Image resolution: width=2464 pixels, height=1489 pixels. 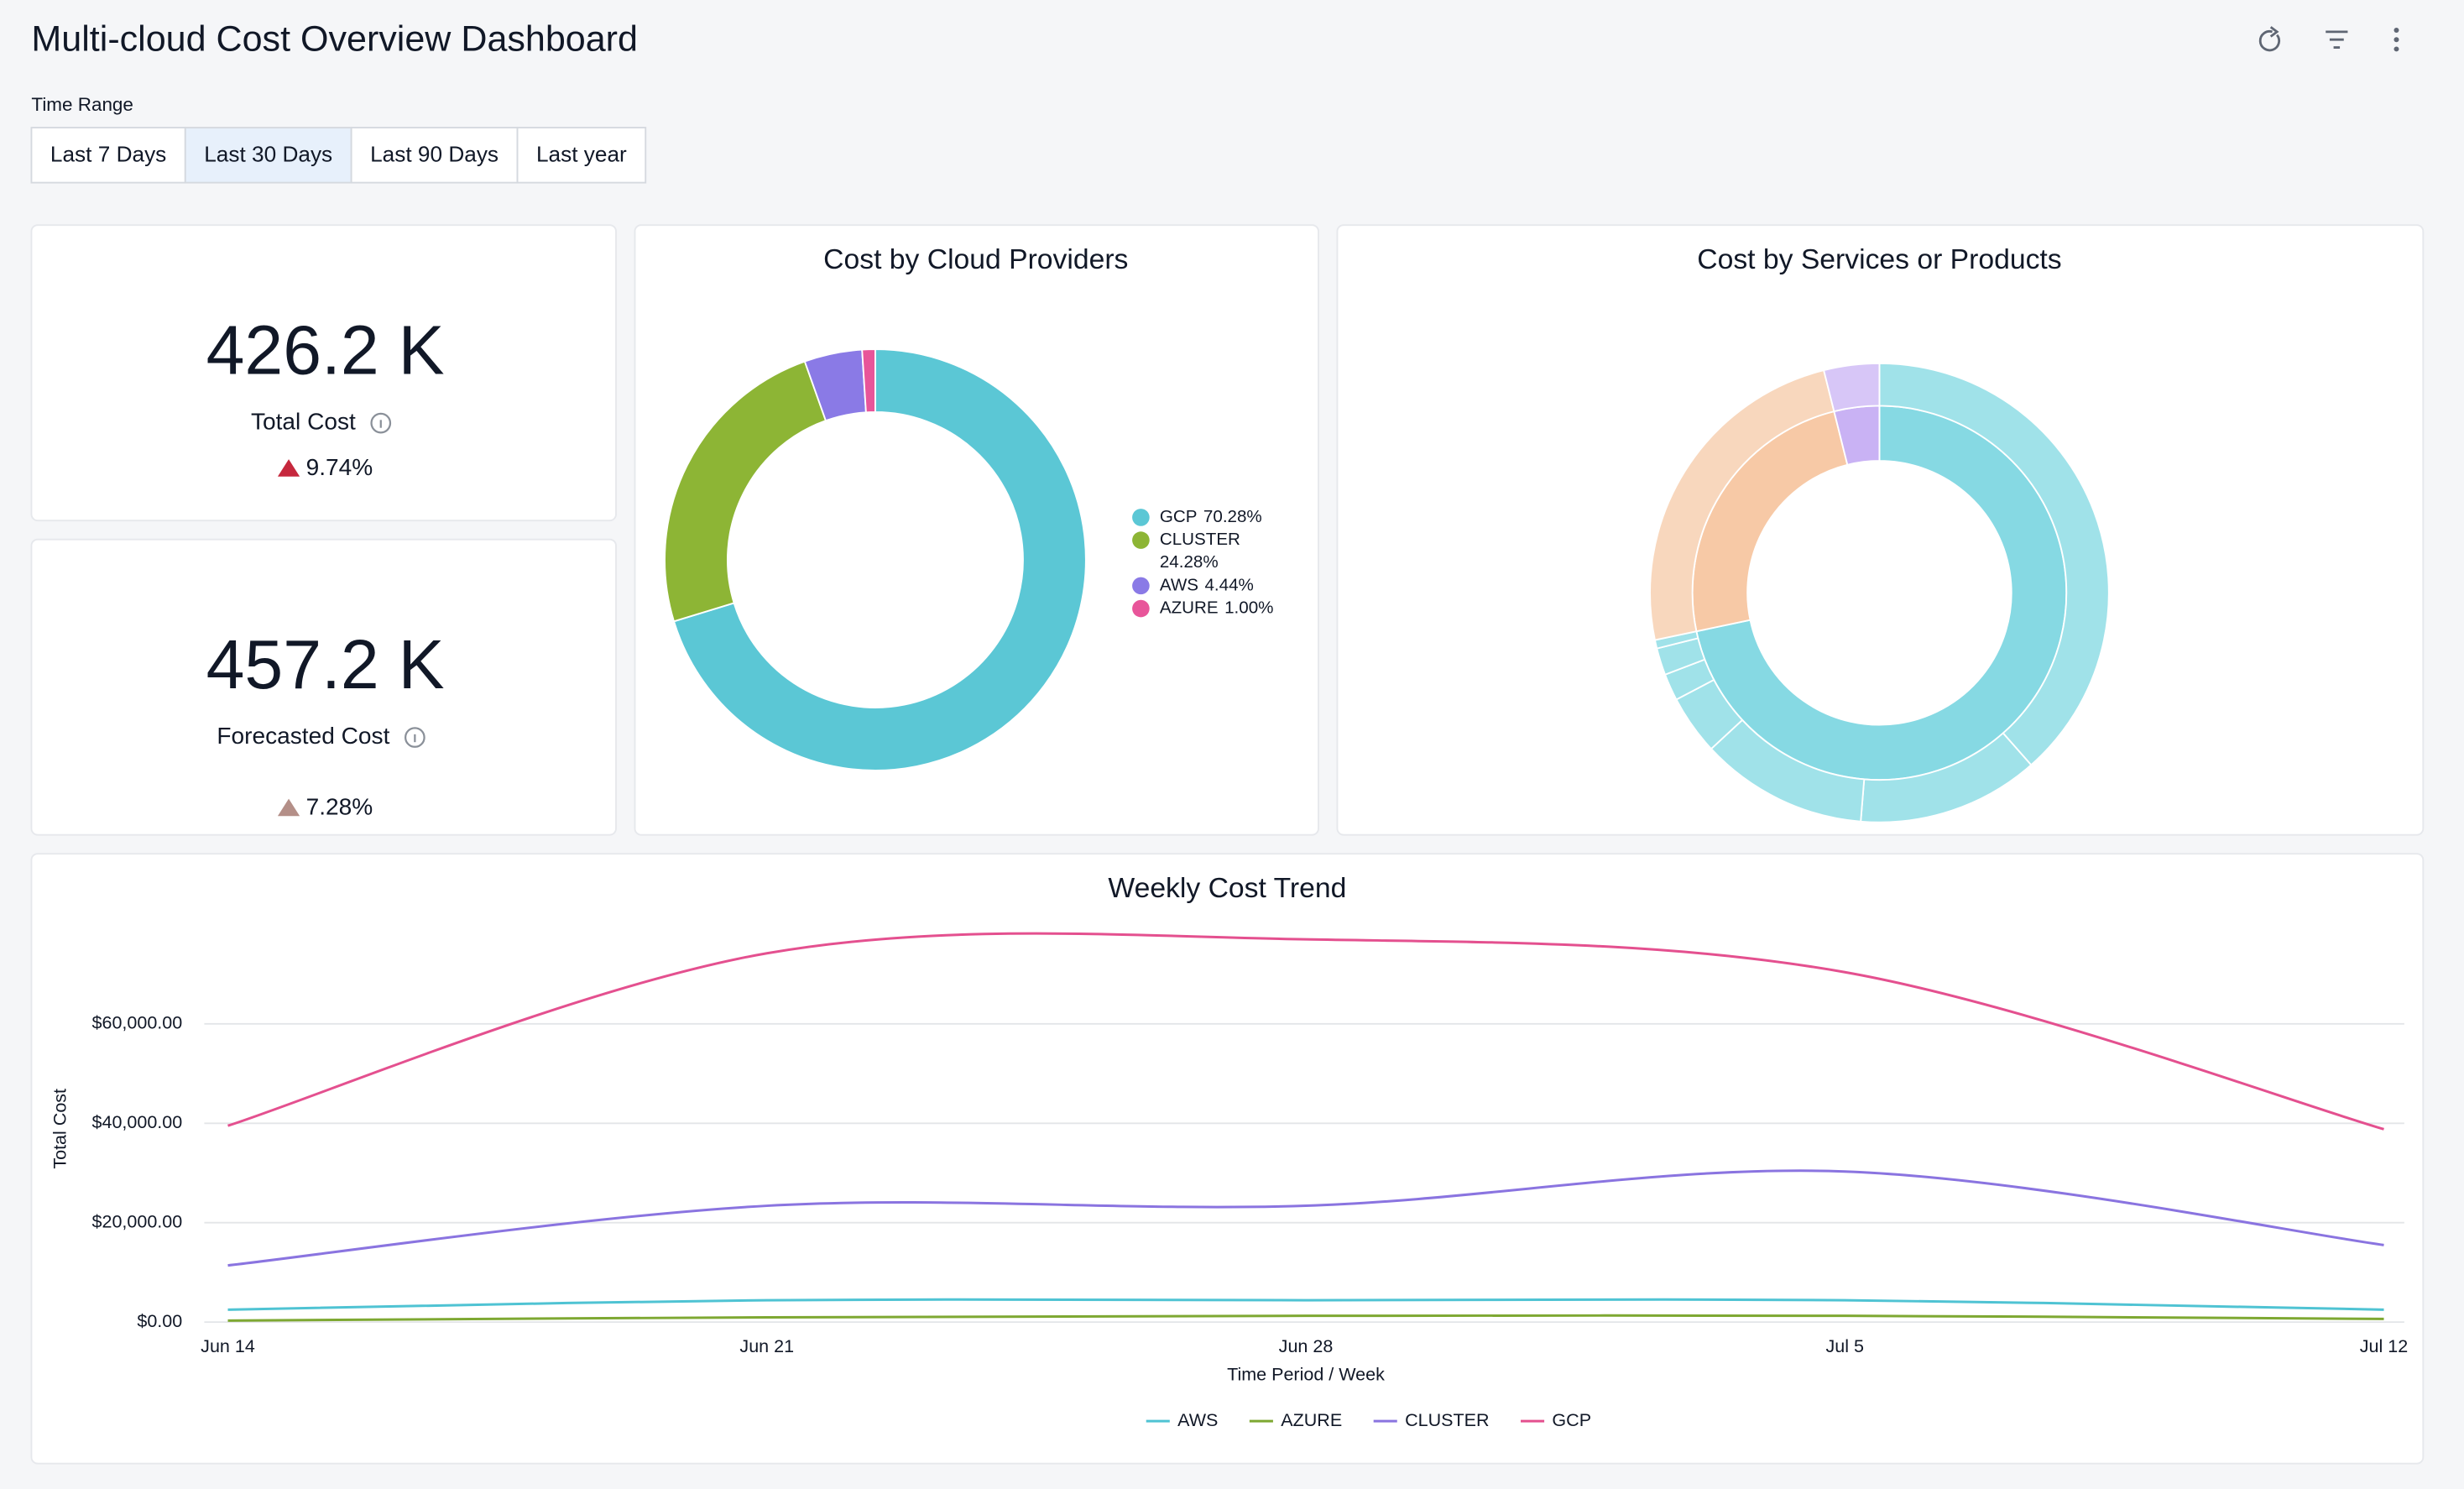 I want to click on legend-value: 24.28%, so click(x=1189, y=562).